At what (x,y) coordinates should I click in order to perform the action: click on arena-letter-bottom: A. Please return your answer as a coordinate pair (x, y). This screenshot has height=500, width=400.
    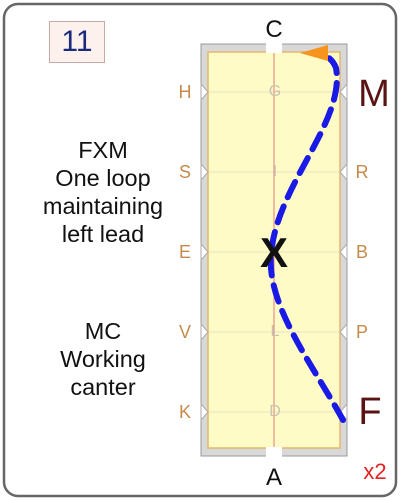
    Looking at the image, I should click on (274, 477).